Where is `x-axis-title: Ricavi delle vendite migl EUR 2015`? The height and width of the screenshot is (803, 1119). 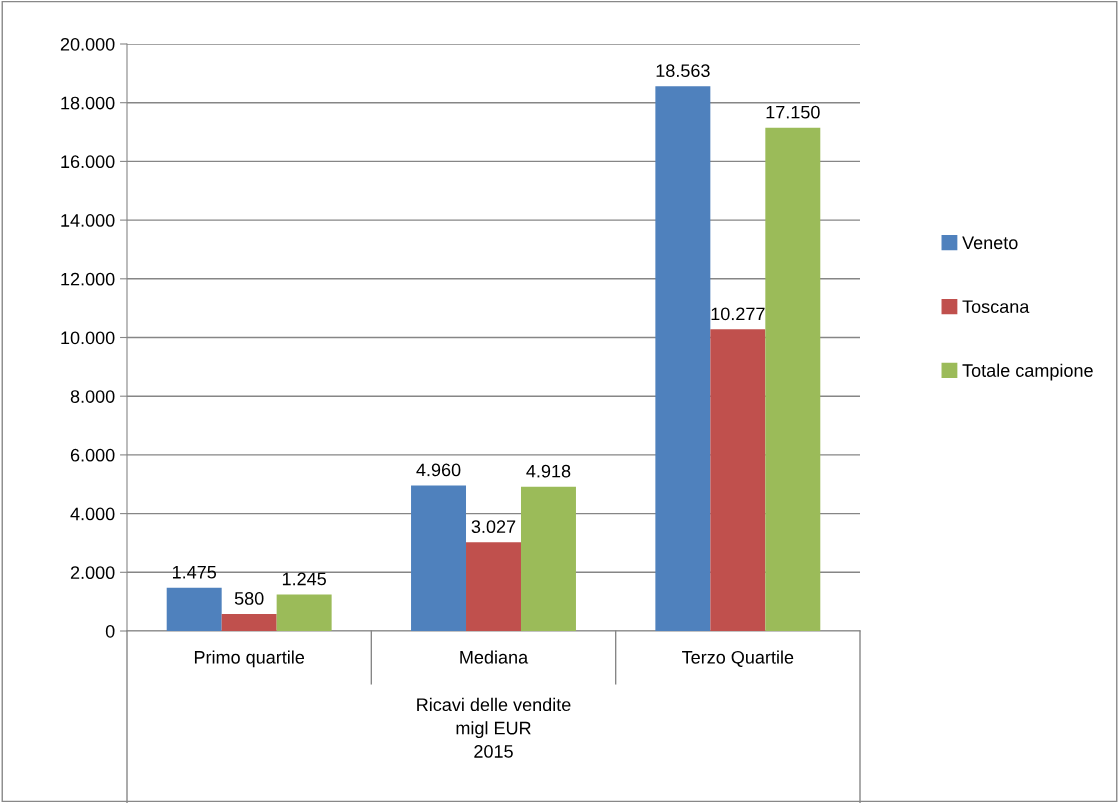 x-axis-title: Ricavi delle vendite migl EUR 2015 is located at coordinates (494, 727).